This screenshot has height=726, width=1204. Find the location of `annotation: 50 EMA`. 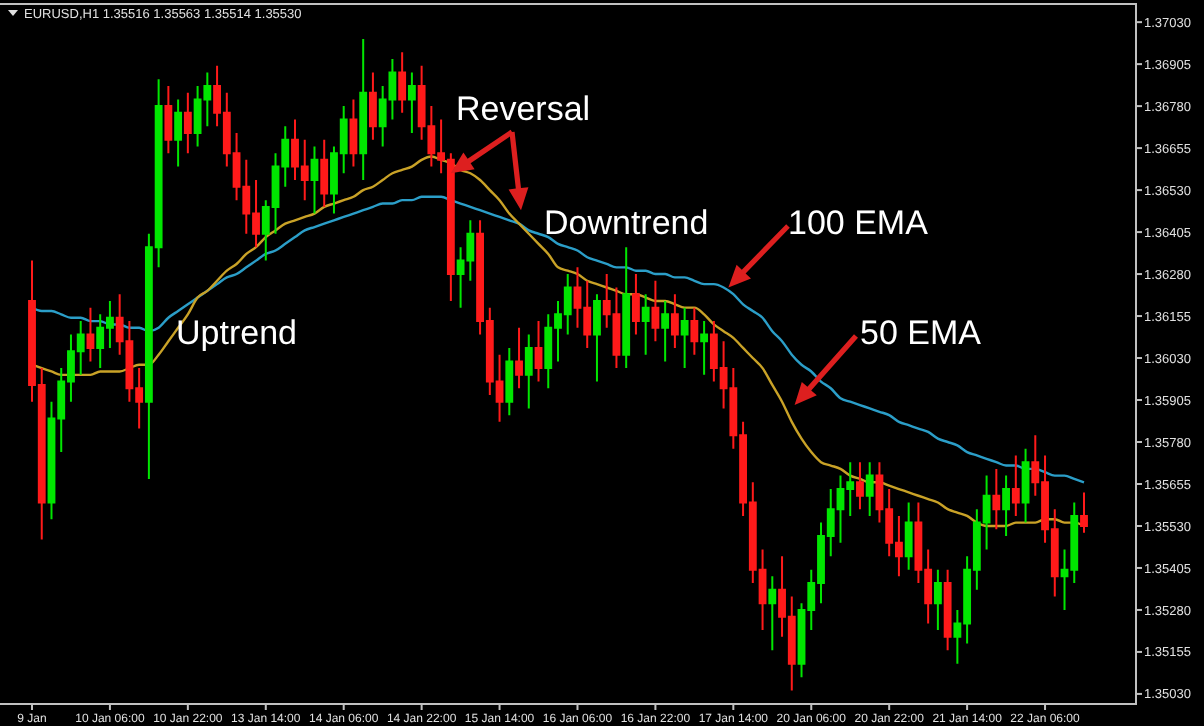

annotation: 50 EMA is located at coordinates (921, 333).